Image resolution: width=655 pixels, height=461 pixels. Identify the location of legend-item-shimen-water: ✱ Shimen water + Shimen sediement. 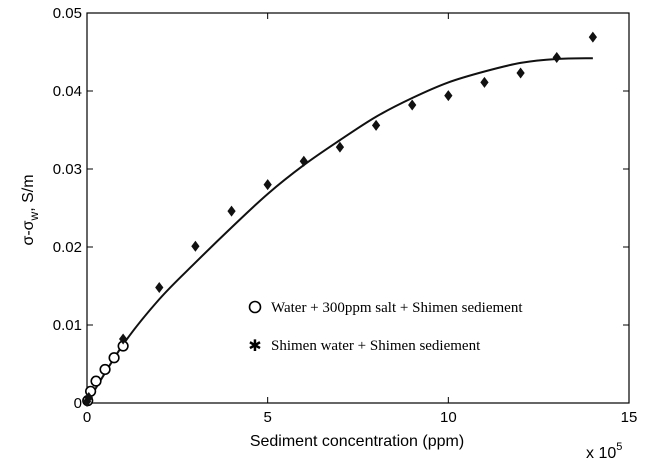
(364, 345).